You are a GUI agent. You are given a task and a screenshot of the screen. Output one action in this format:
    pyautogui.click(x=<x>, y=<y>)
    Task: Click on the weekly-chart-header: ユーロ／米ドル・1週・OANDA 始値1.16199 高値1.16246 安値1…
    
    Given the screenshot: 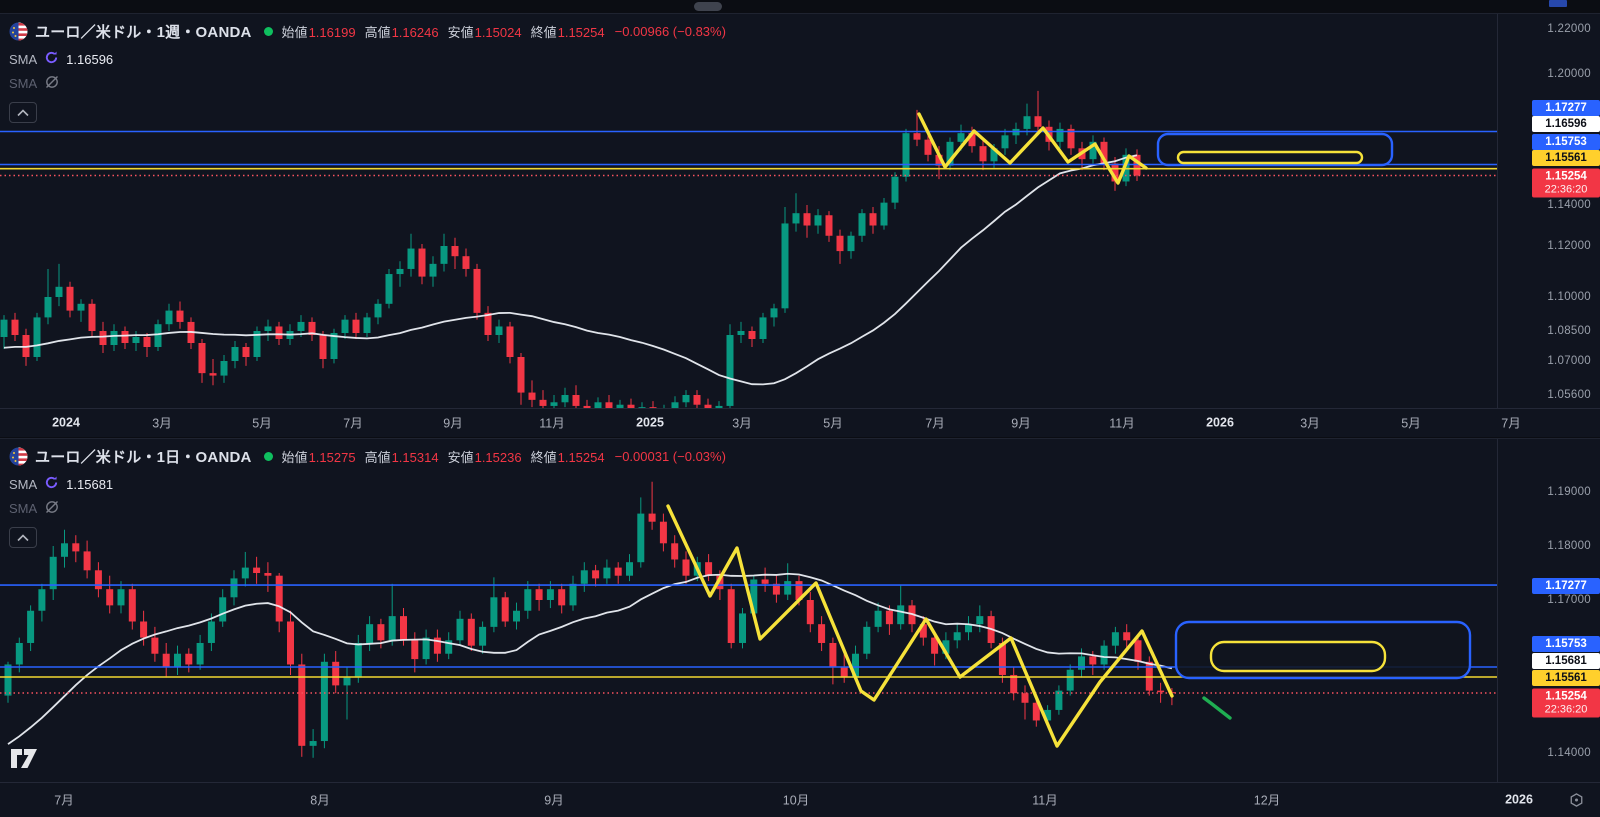 What is the action you would take?
    pyautogui.click(x=367, y=71)
    